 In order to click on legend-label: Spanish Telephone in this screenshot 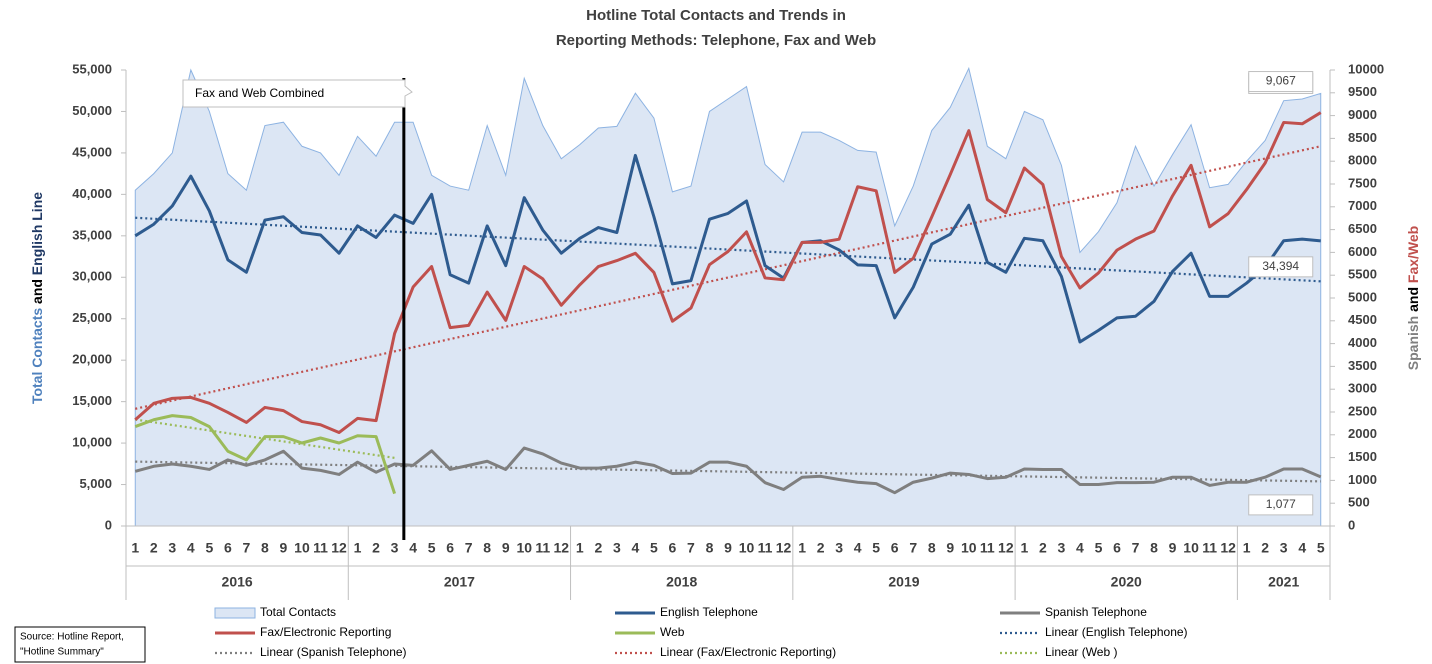, I will do `click(1096, 612)`.